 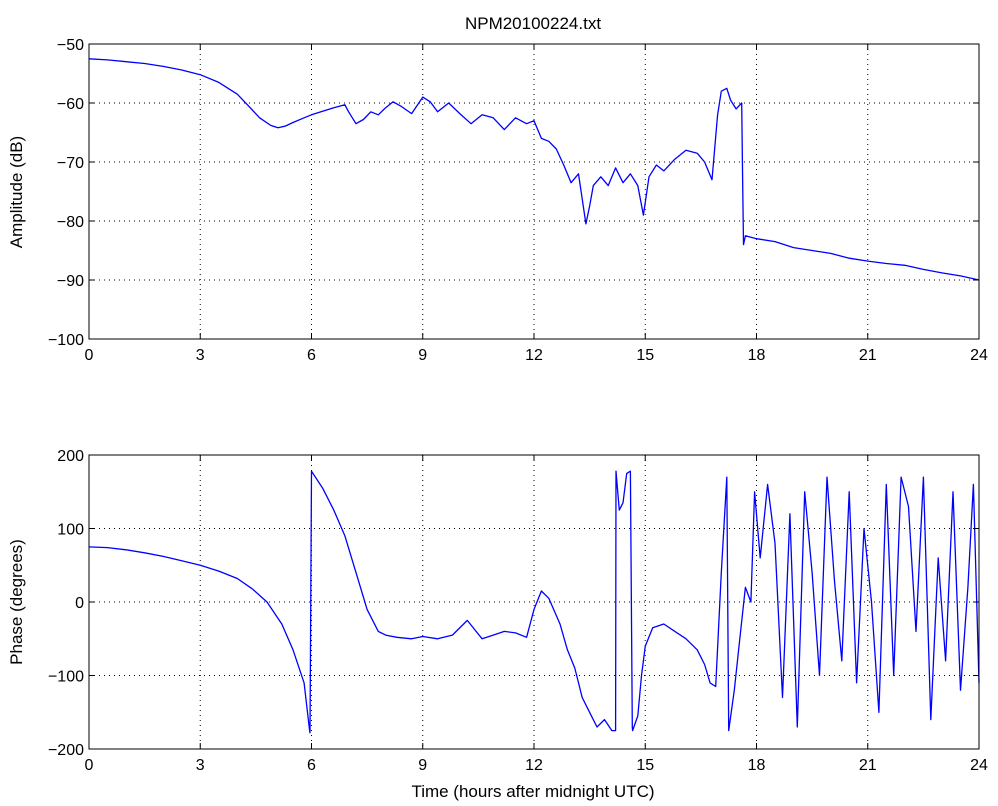 What do you see at coordinates (66, 677) in the screenshot?
I see `phase-y-tick-label: −100` at bounding box center [66, 677].